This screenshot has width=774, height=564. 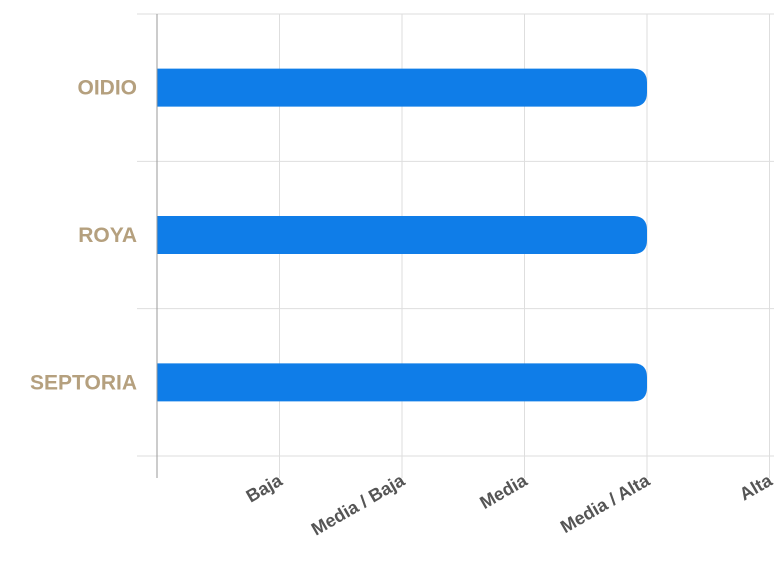 I want to click on category-label-septoria: SEPTORIA, so click(x=83, y=382).